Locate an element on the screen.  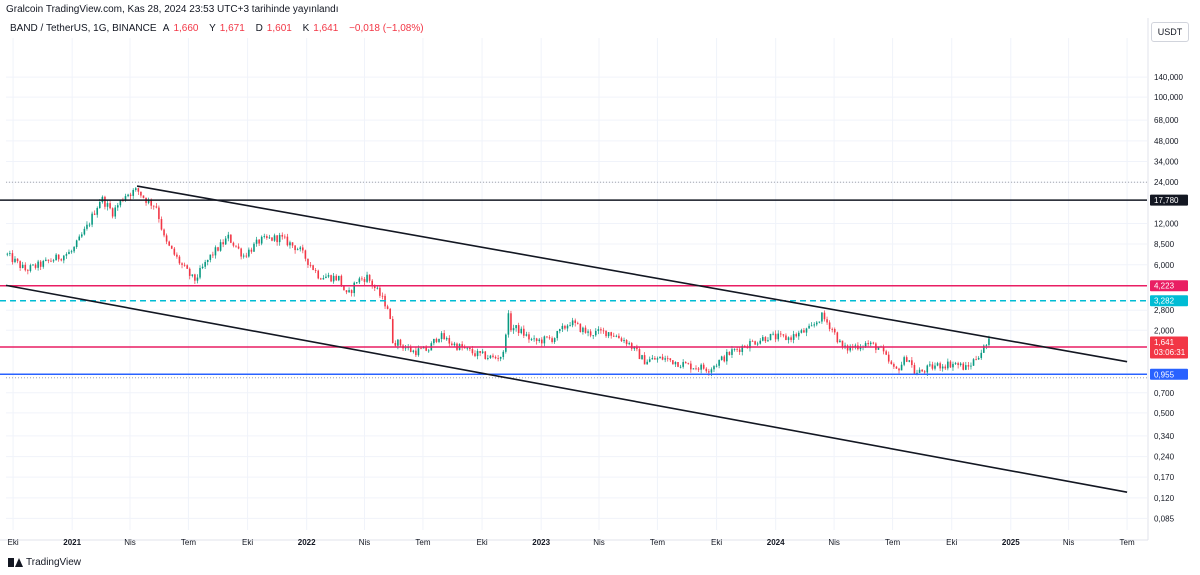
close-value: 1,641 is located at coordinates (326, 28).